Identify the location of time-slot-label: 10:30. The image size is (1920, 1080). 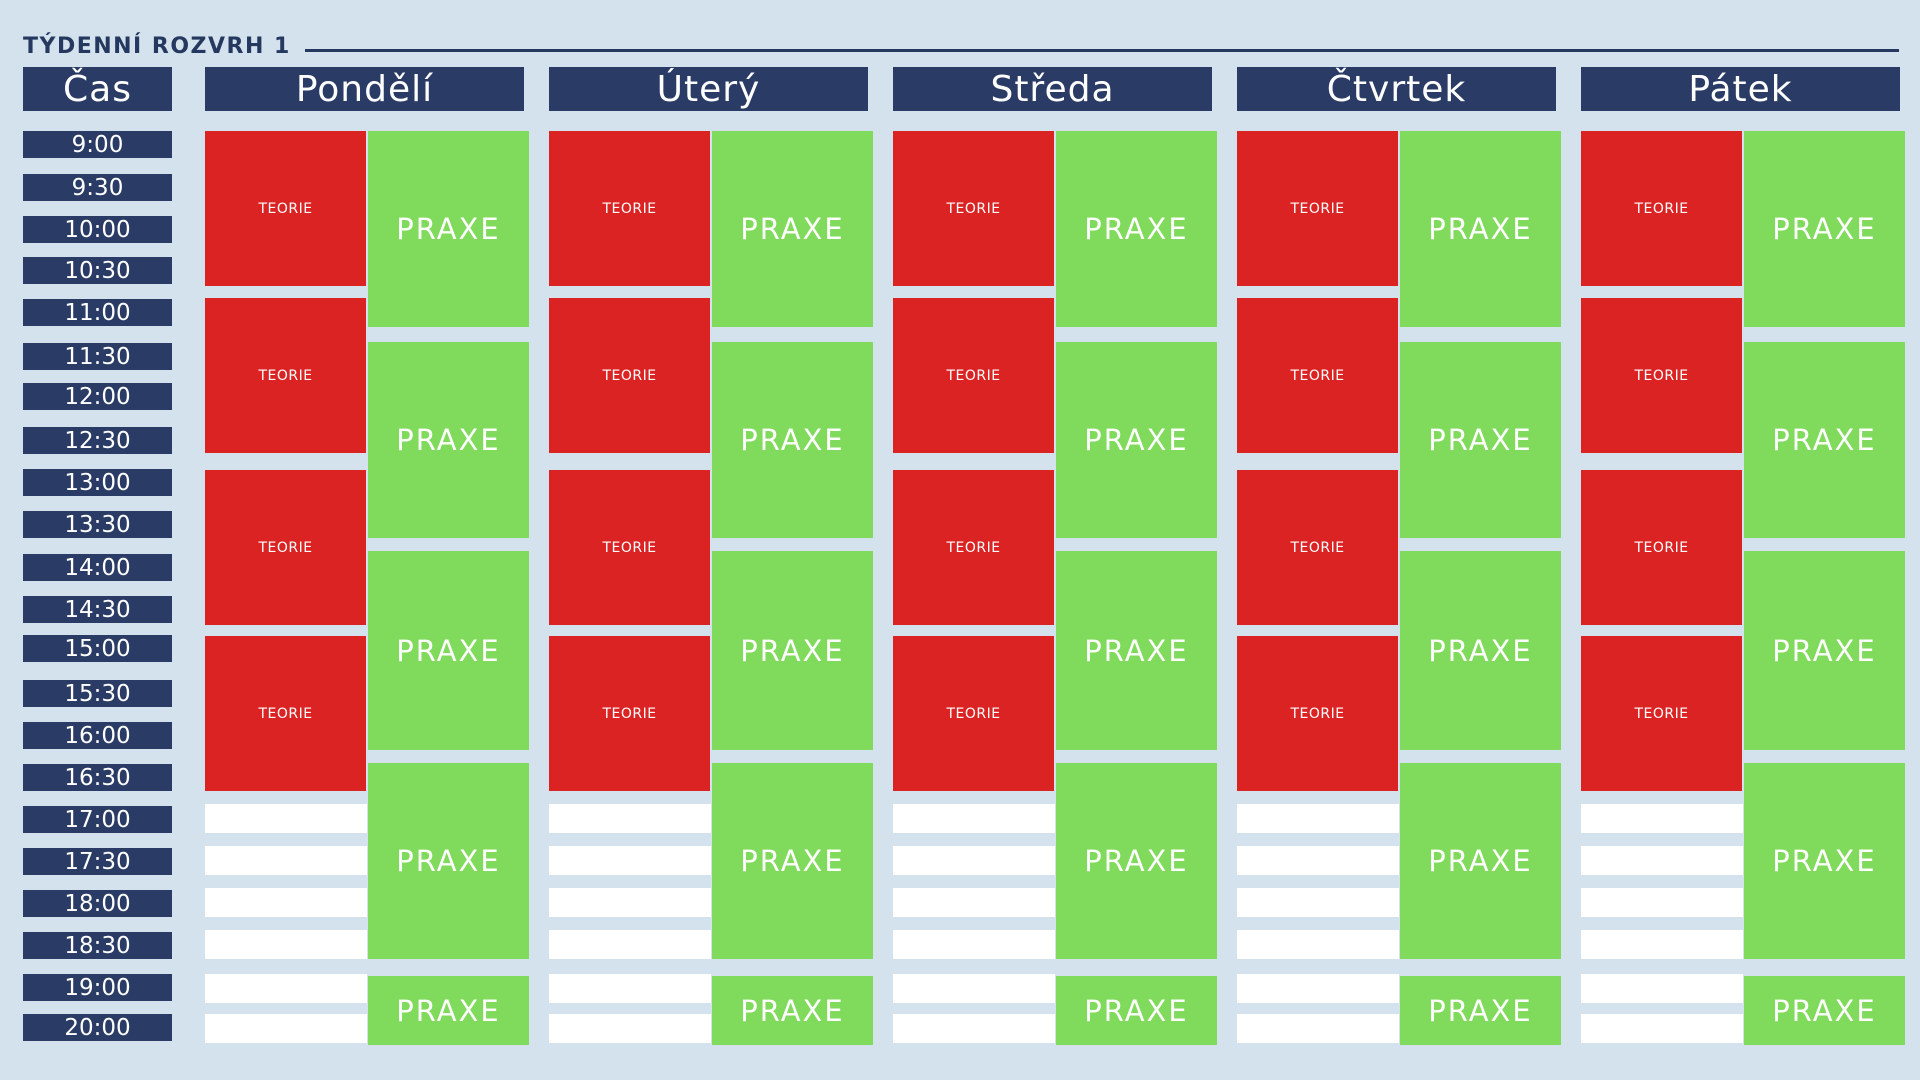
(97, 270).